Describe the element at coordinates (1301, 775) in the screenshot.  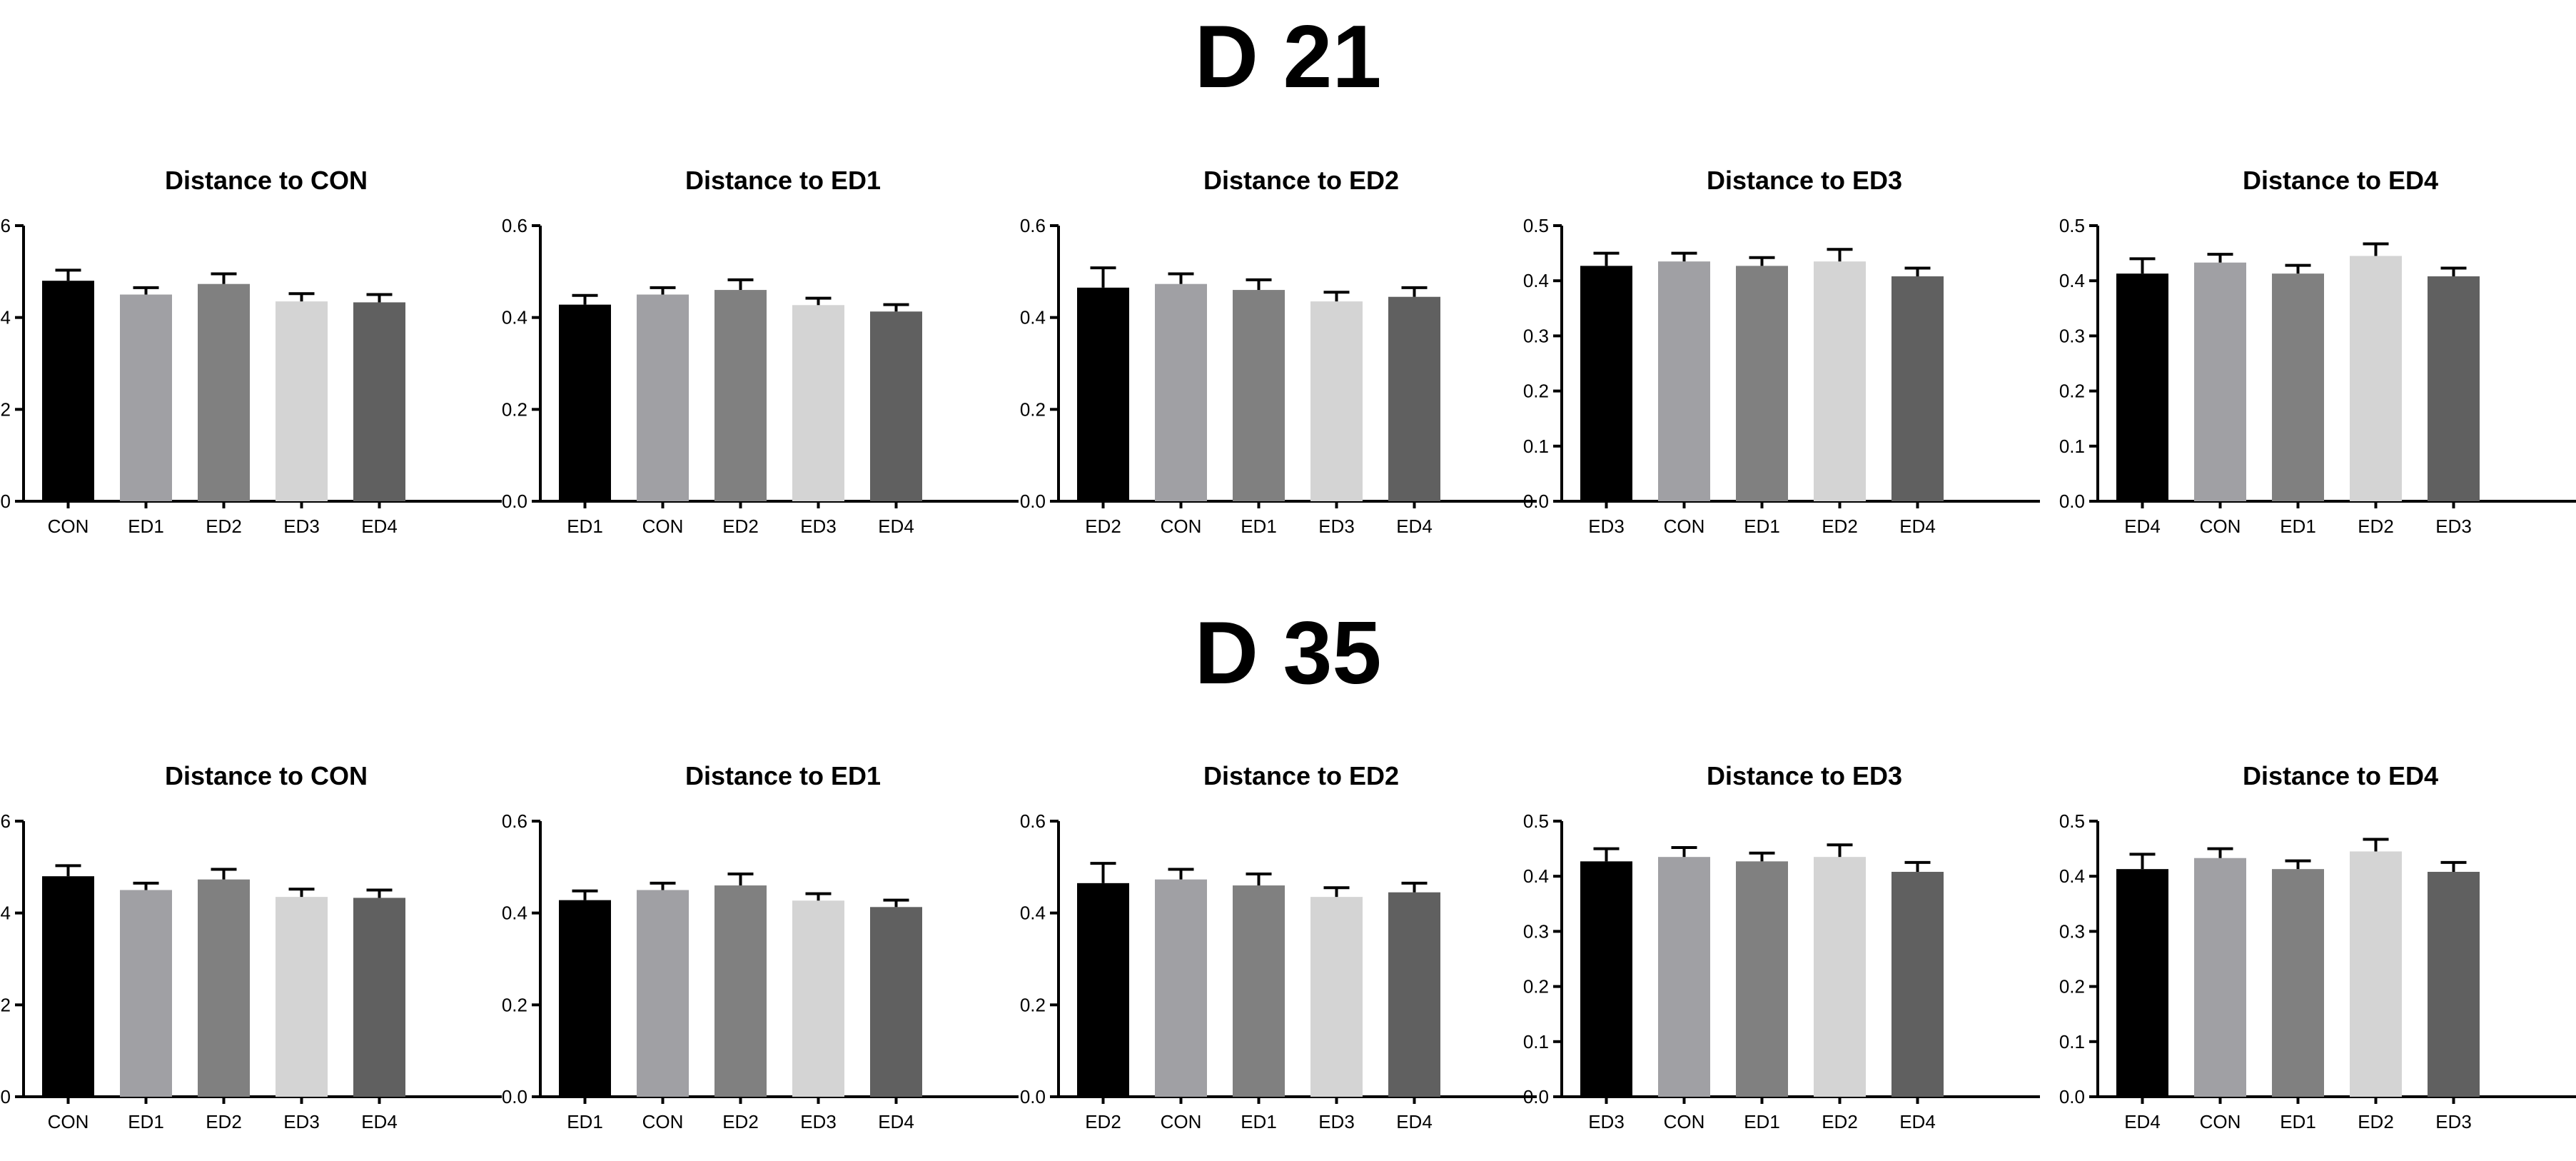
I see `chart-title: Distance to ED2` at that location.